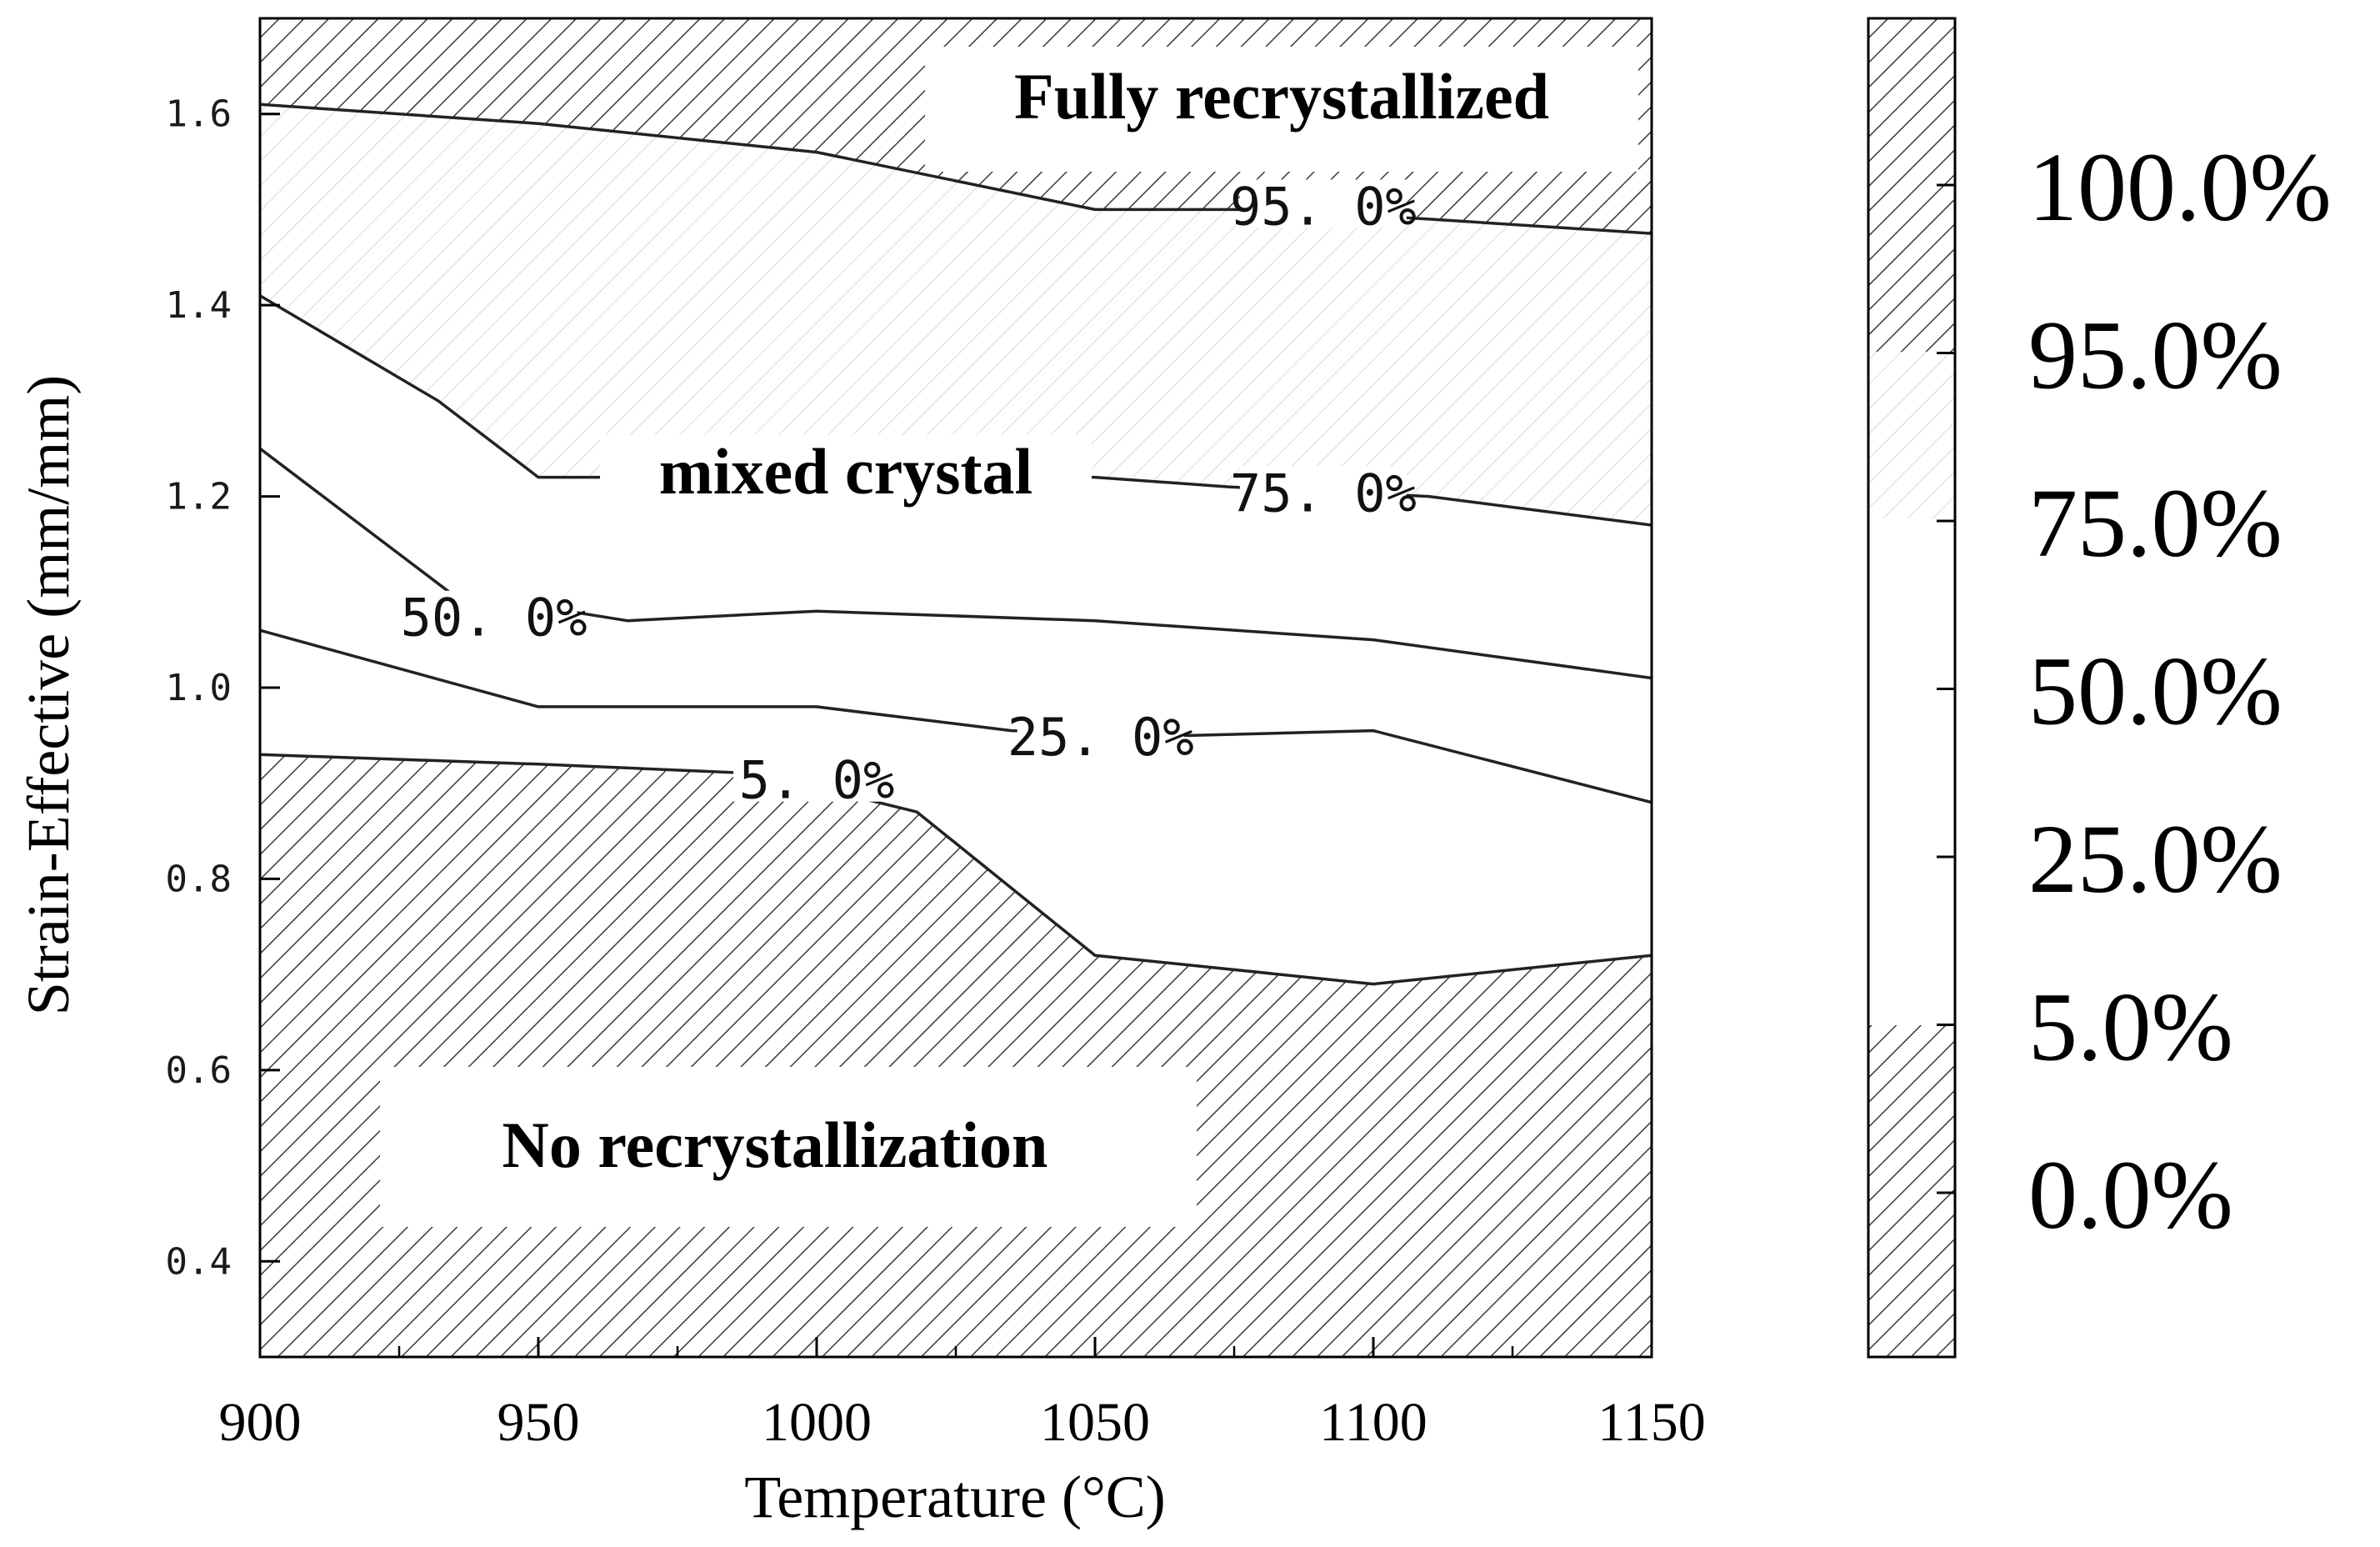  I want to click on x-tick-label-1100: 1100, so click(1373, 1422).